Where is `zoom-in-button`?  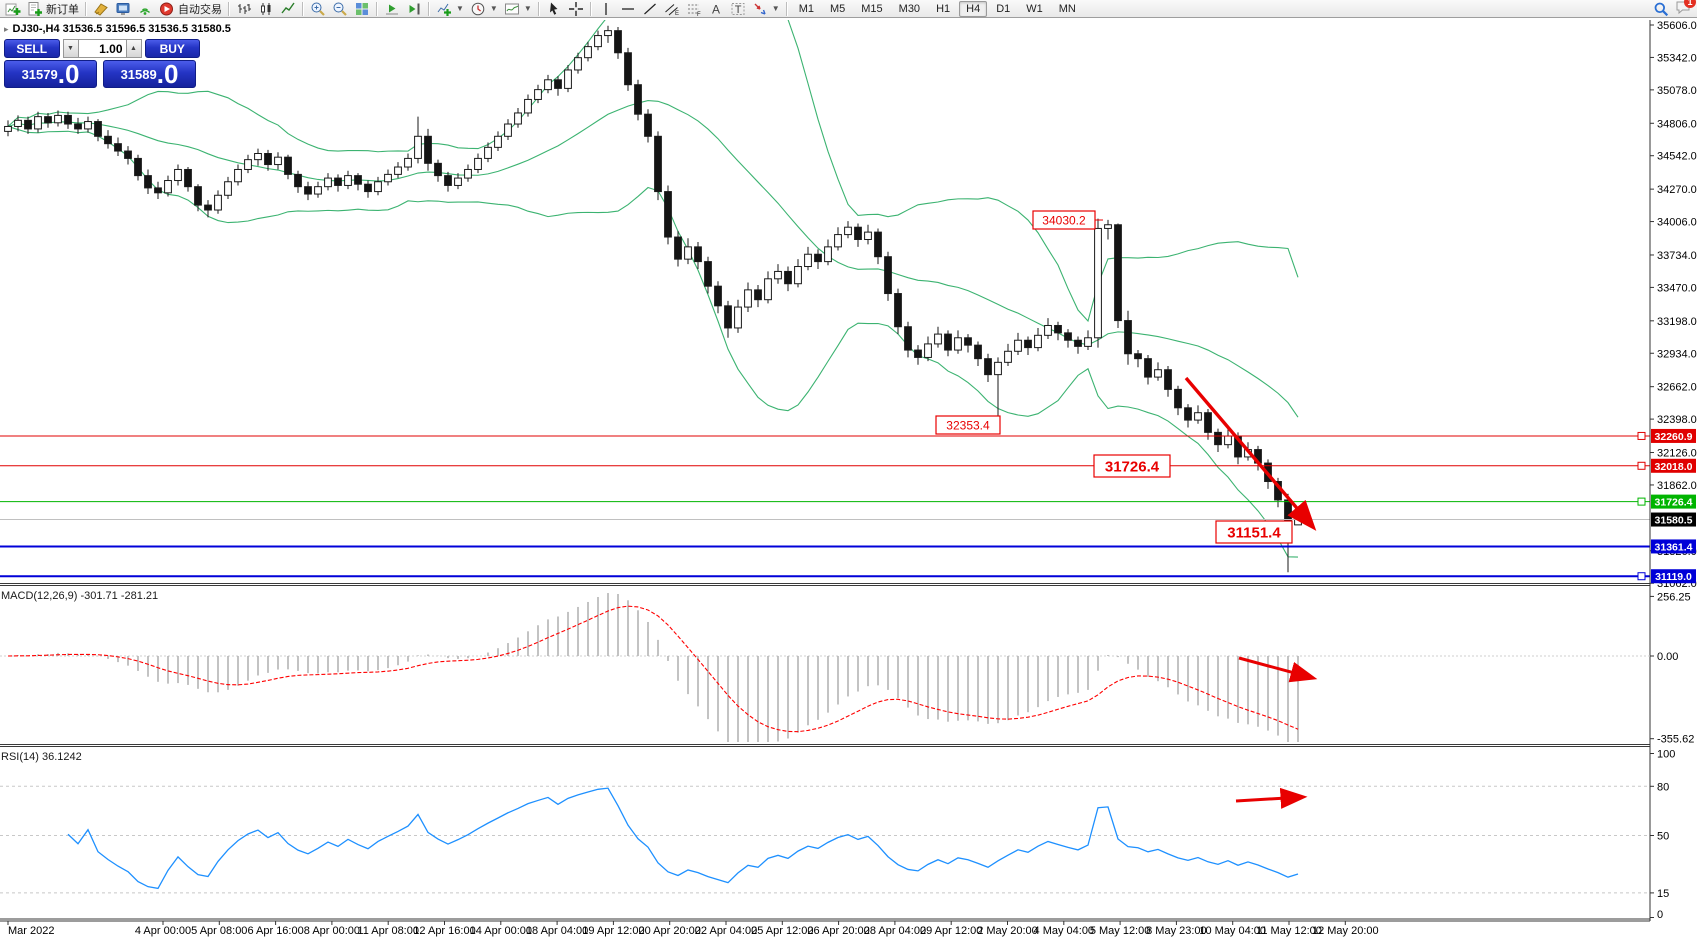 zoom-in-button is located at coordinates (318, 9).